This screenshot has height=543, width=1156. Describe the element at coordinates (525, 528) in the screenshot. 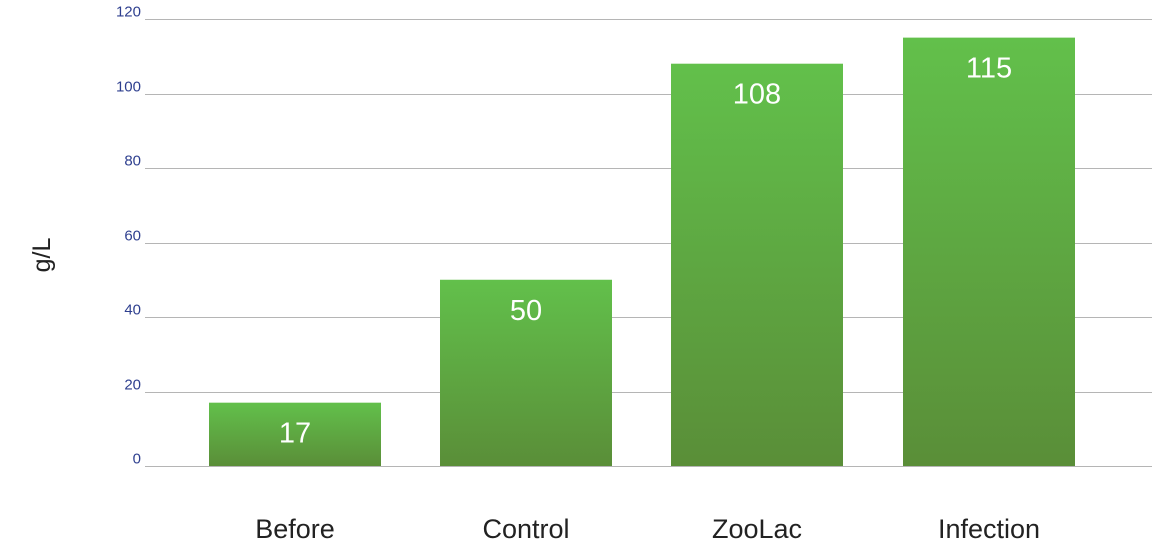

I see `category-label: Control` at that location.